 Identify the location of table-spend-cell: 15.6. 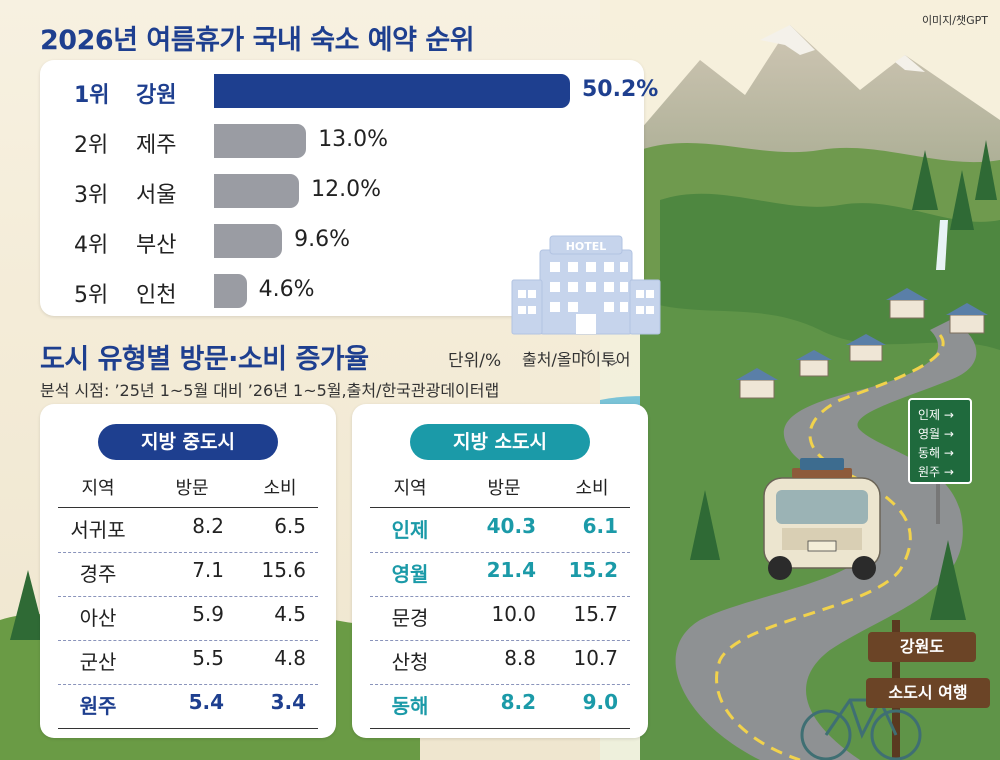
(283, 570).